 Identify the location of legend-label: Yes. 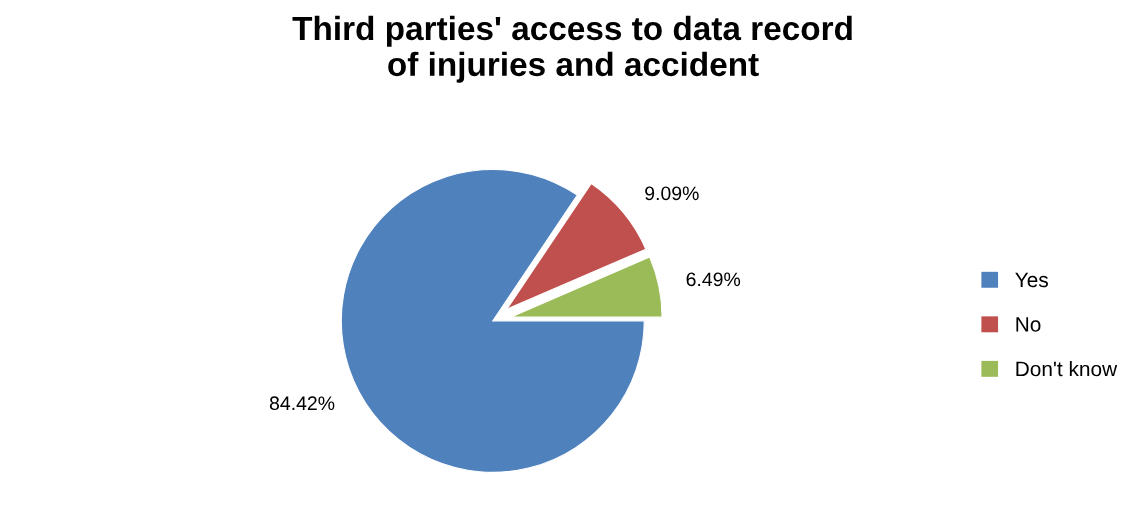
(1031, 280).